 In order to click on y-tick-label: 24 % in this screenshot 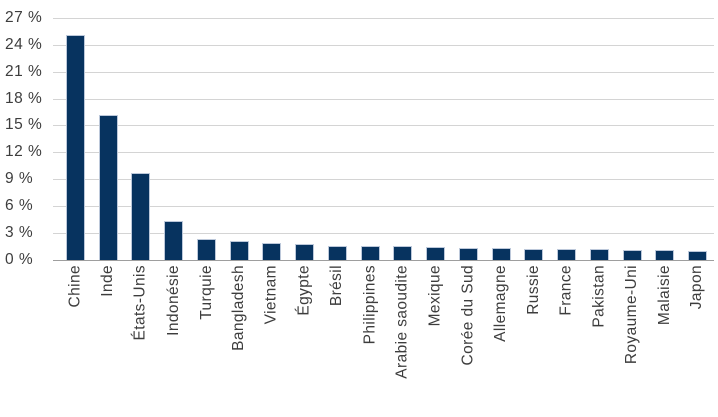, I will do `click(24, 44)`.